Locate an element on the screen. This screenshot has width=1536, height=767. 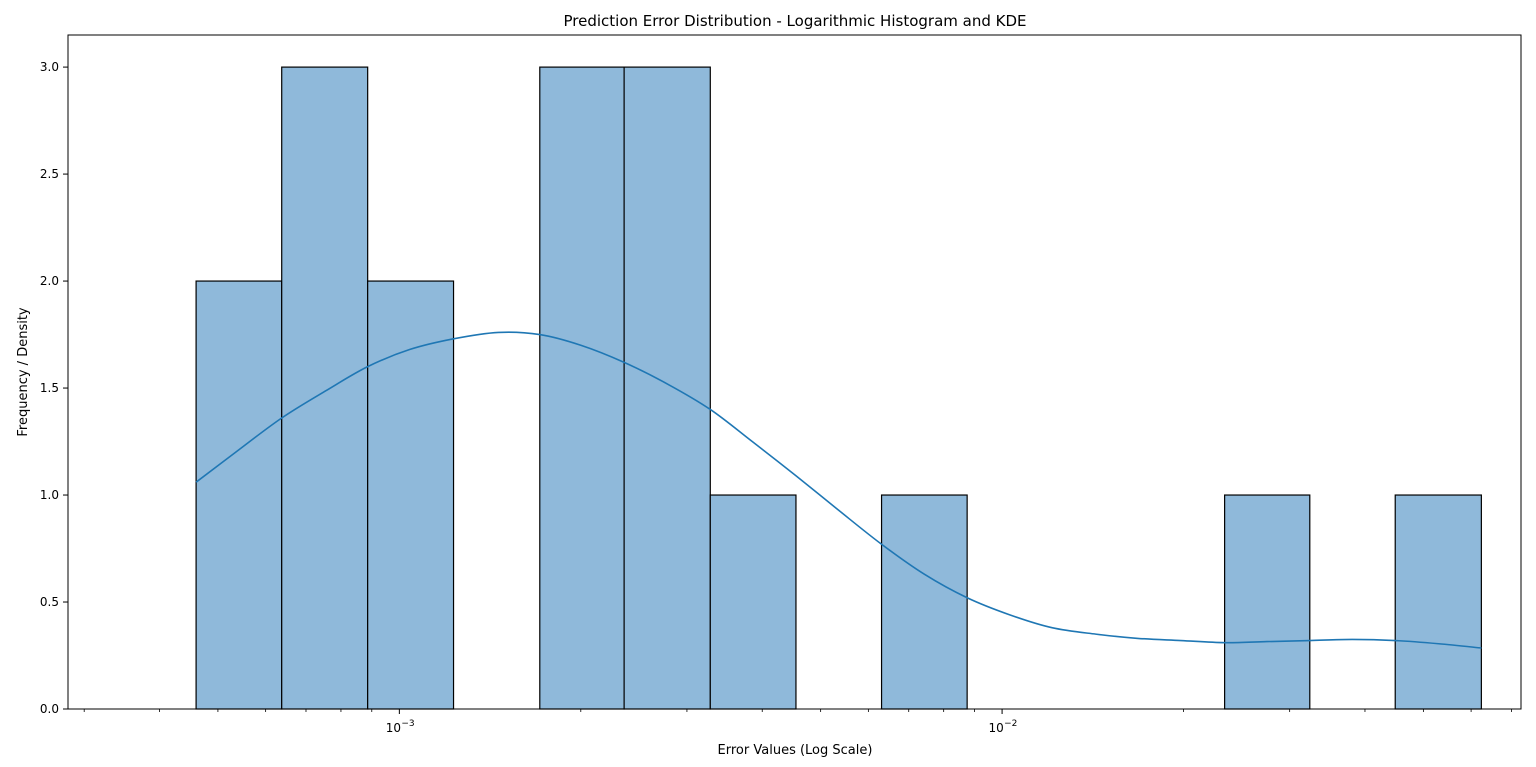
y-tick-label: 3.0 is located at coordinates (49, 67).